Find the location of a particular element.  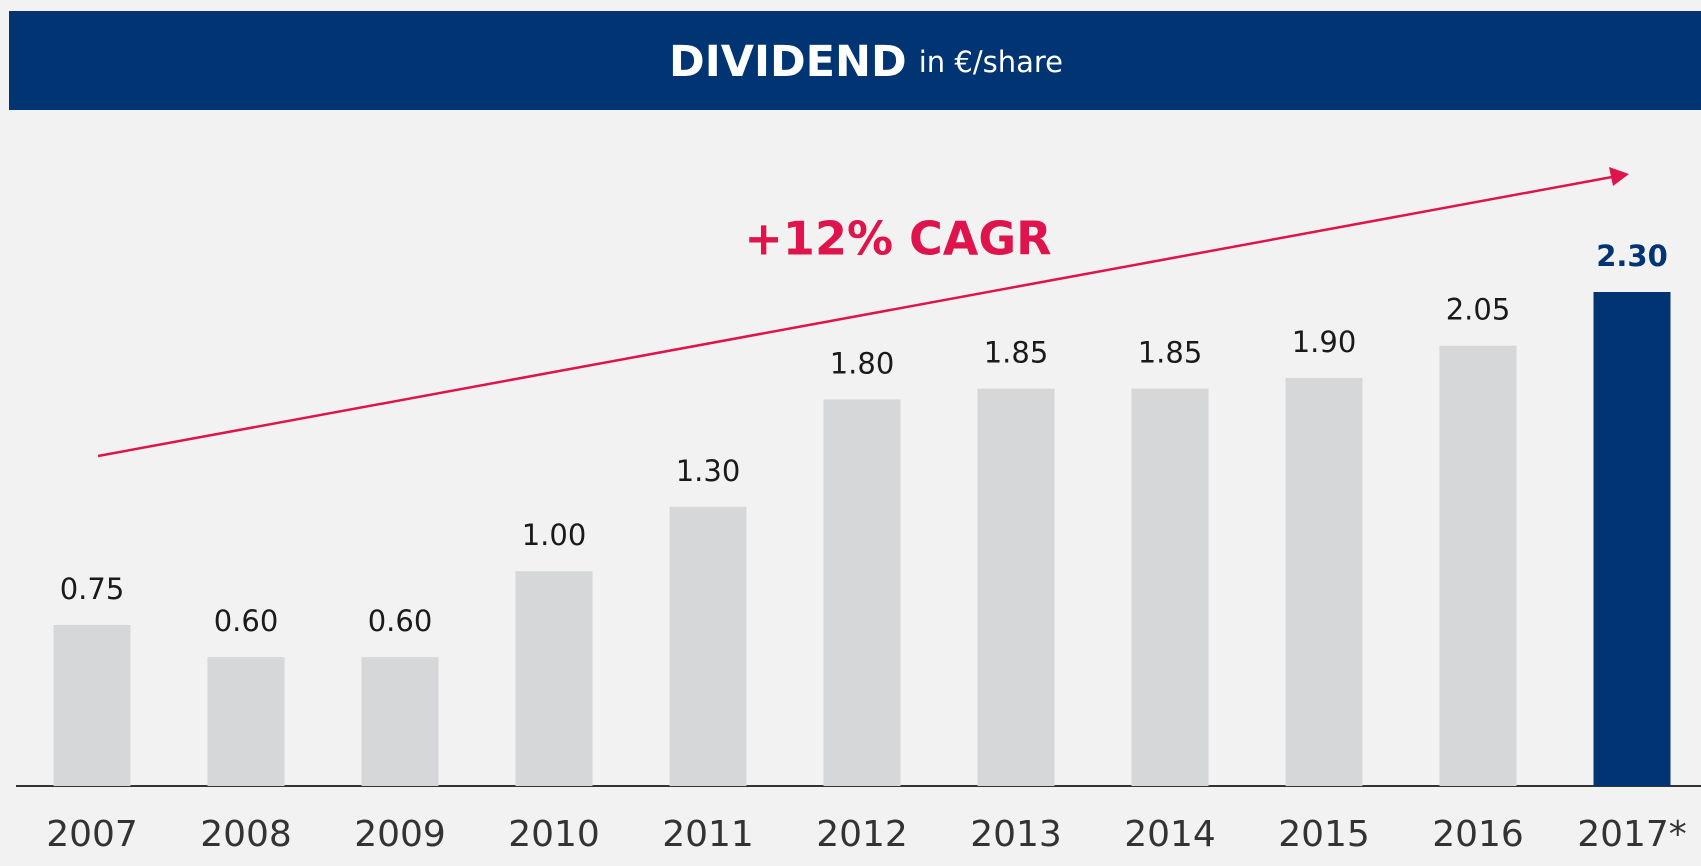

value-label: 2.30 is located at coordinates (1632, 256).